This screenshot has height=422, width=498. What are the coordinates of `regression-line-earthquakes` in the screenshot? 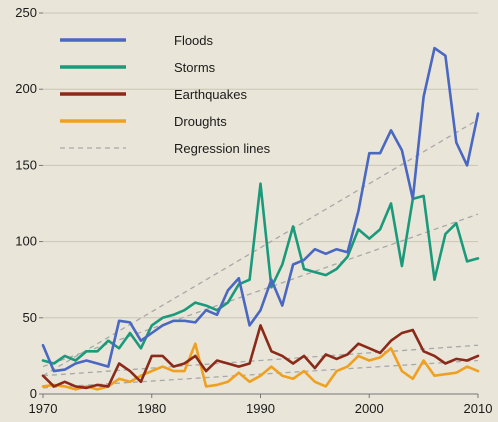 It's located at (260, 360).